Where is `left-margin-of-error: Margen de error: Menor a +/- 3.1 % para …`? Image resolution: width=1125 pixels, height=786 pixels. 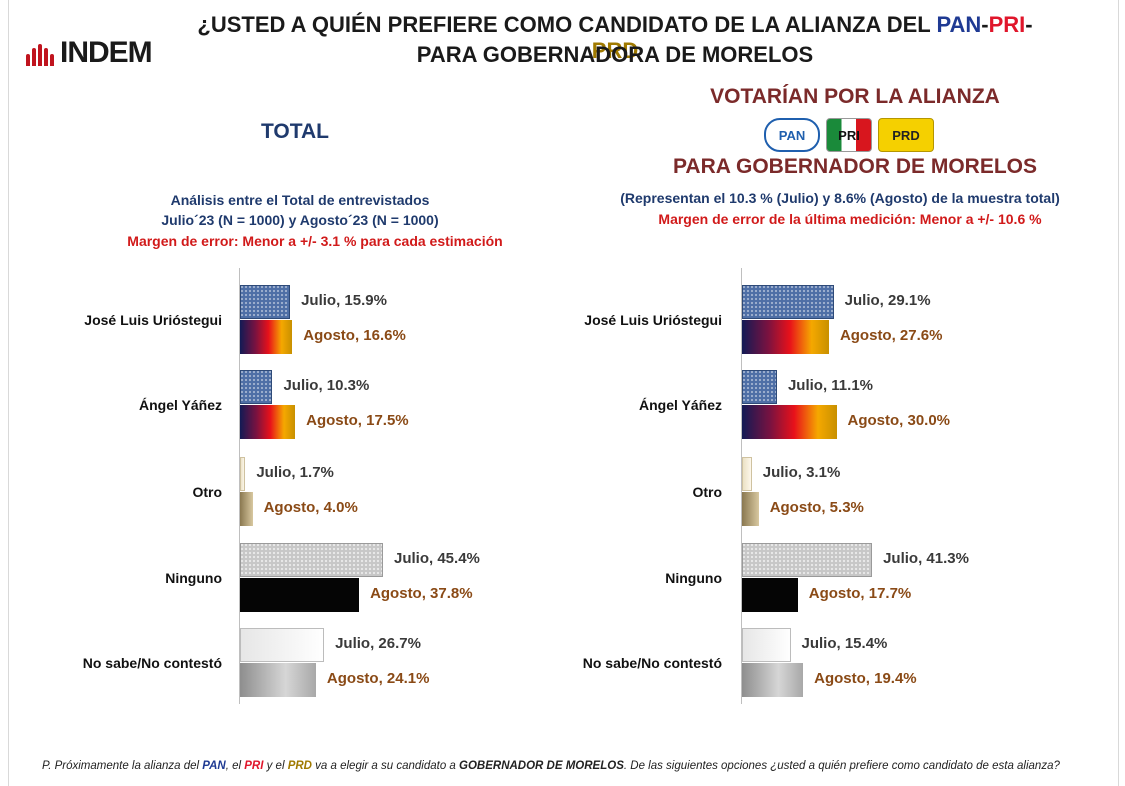
left-margin-of-error: Margen de error: Menor a +/- 3.1 % para … is located at coordinates (315, 241).